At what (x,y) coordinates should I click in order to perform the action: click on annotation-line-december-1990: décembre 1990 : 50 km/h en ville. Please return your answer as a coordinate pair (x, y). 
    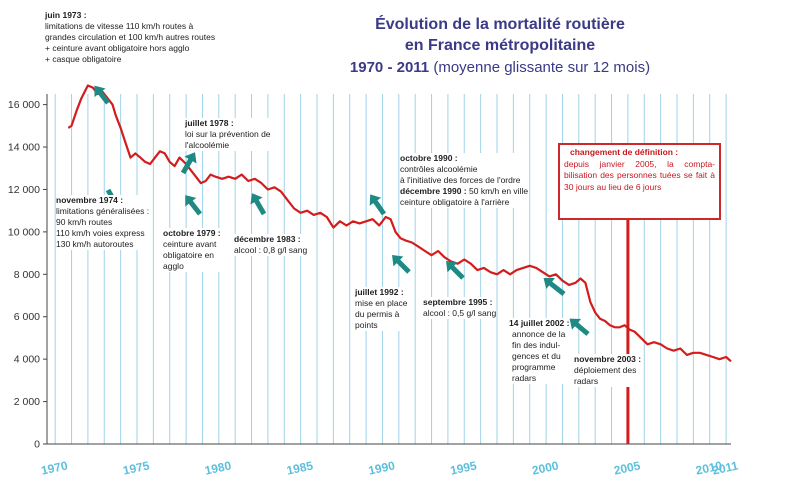
    Looking at the image, I should click on (464, 191).